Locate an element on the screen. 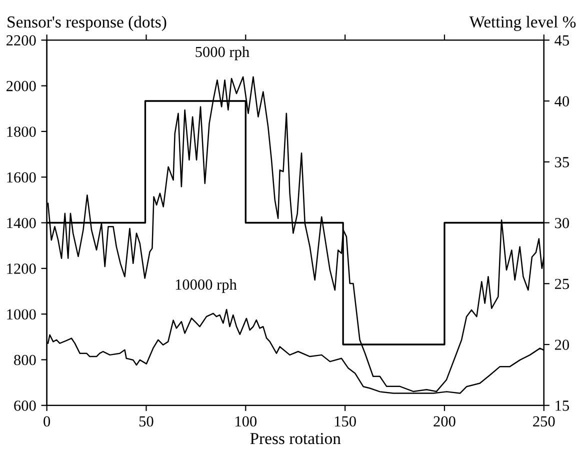 The width and height of the screenshot is (578, 456). y-tick-label: 2200 is located at coordinates (21, 40).